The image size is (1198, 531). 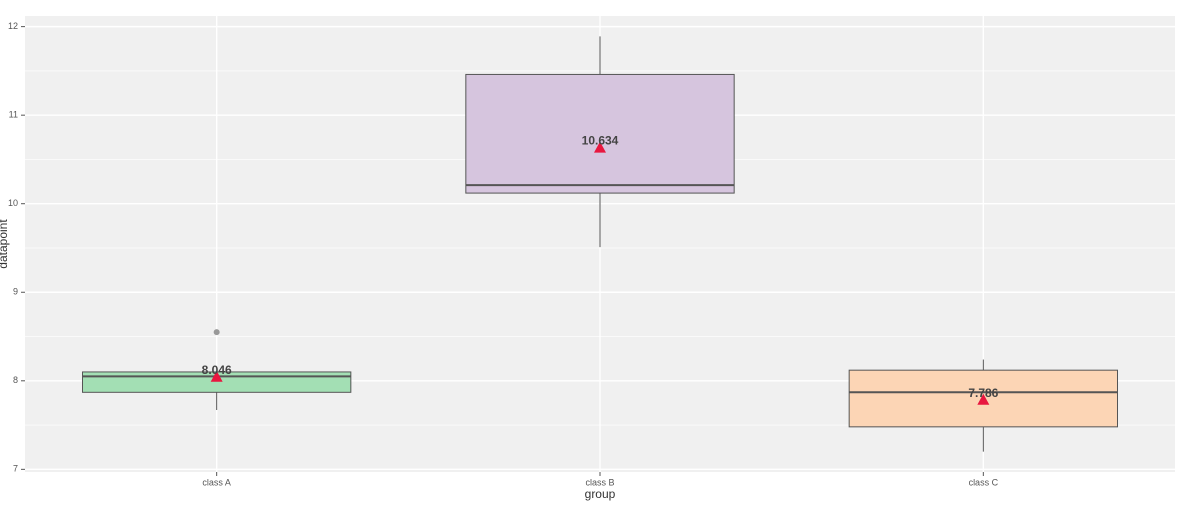 I want to click on y-tick-label: 8, so click(x=15, y=380).